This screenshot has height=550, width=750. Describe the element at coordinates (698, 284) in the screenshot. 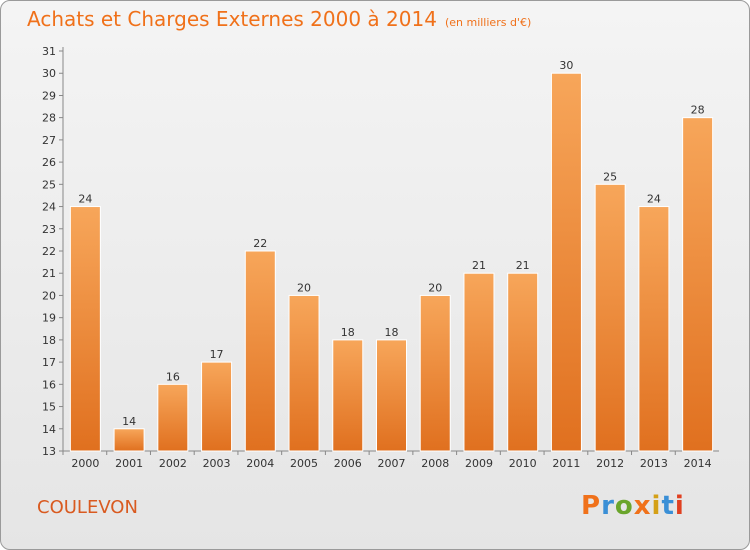

I see `bar-2014` at that location.